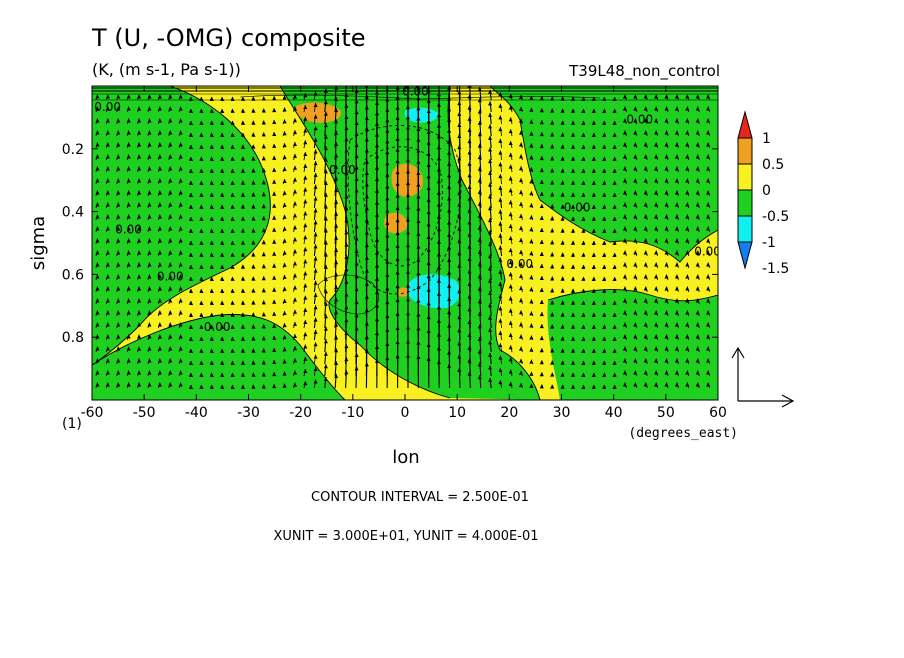 This screenshot has width=904, height=658. I want to click on contour-label-5: 0.00, so click(415, 91).